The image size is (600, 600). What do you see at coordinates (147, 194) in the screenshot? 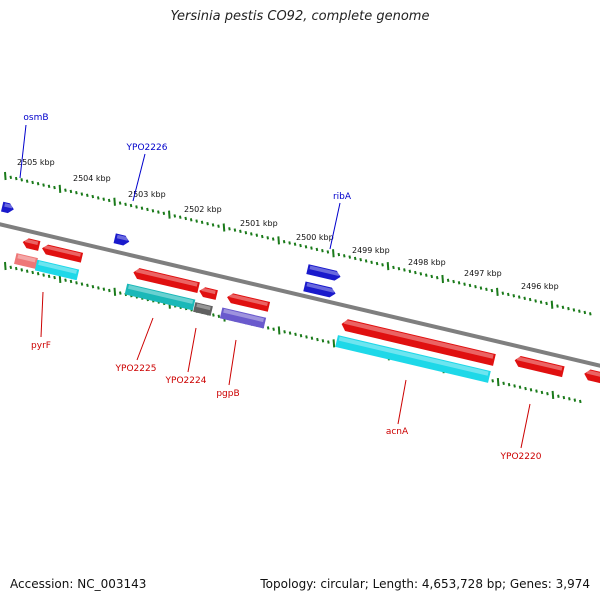
I see `scale-label: 2503 kbp` at bounding box center [147, 194].